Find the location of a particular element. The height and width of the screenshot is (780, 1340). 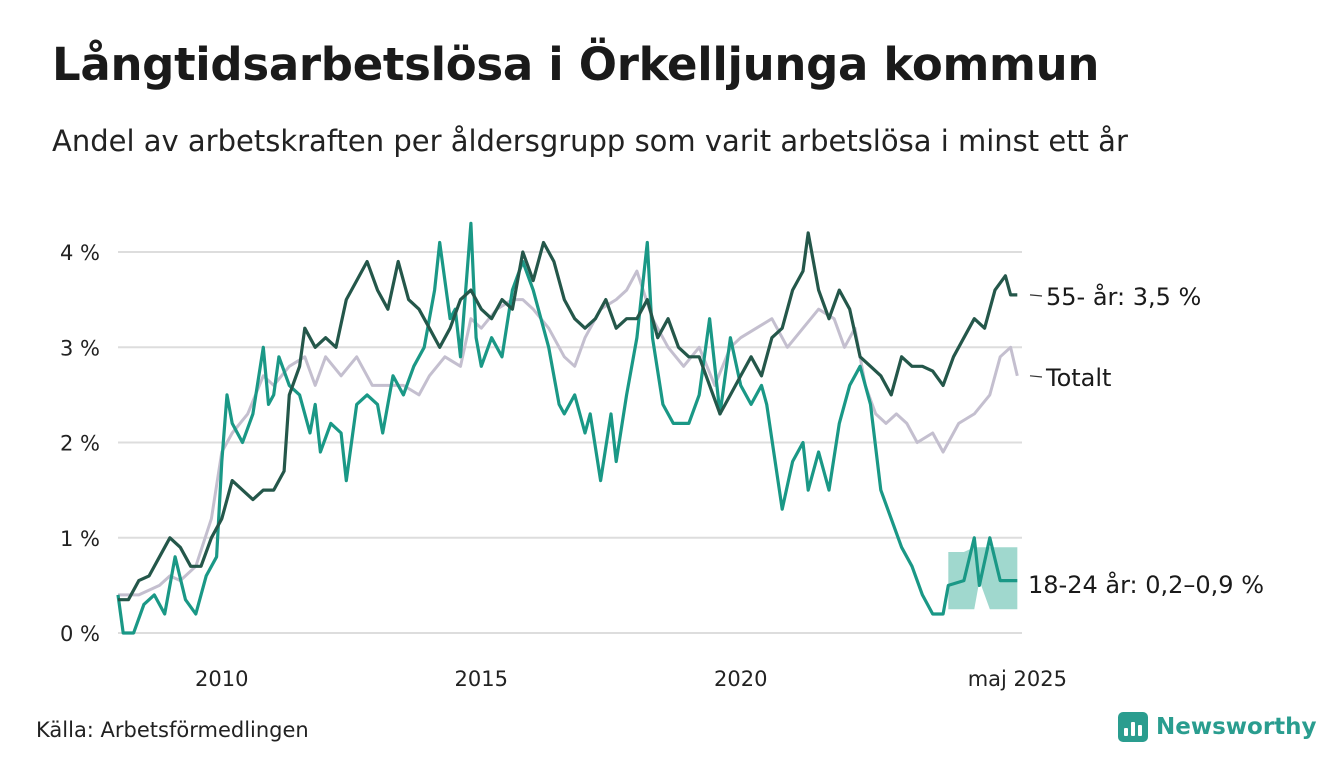

newsworthy-logo-icon is located at coordinates (1133, 727).